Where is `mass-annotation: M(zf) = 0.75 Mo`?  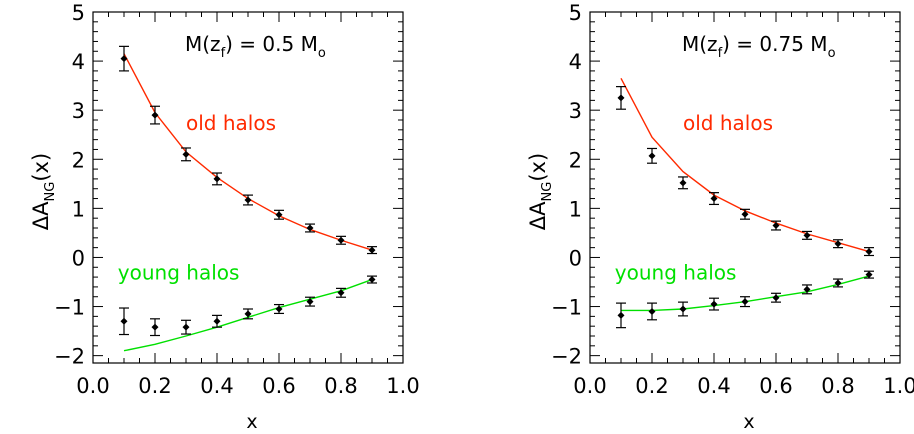 mass-annotation: M(zf) = 0.75 Mo is located at coordinates (759, 46).